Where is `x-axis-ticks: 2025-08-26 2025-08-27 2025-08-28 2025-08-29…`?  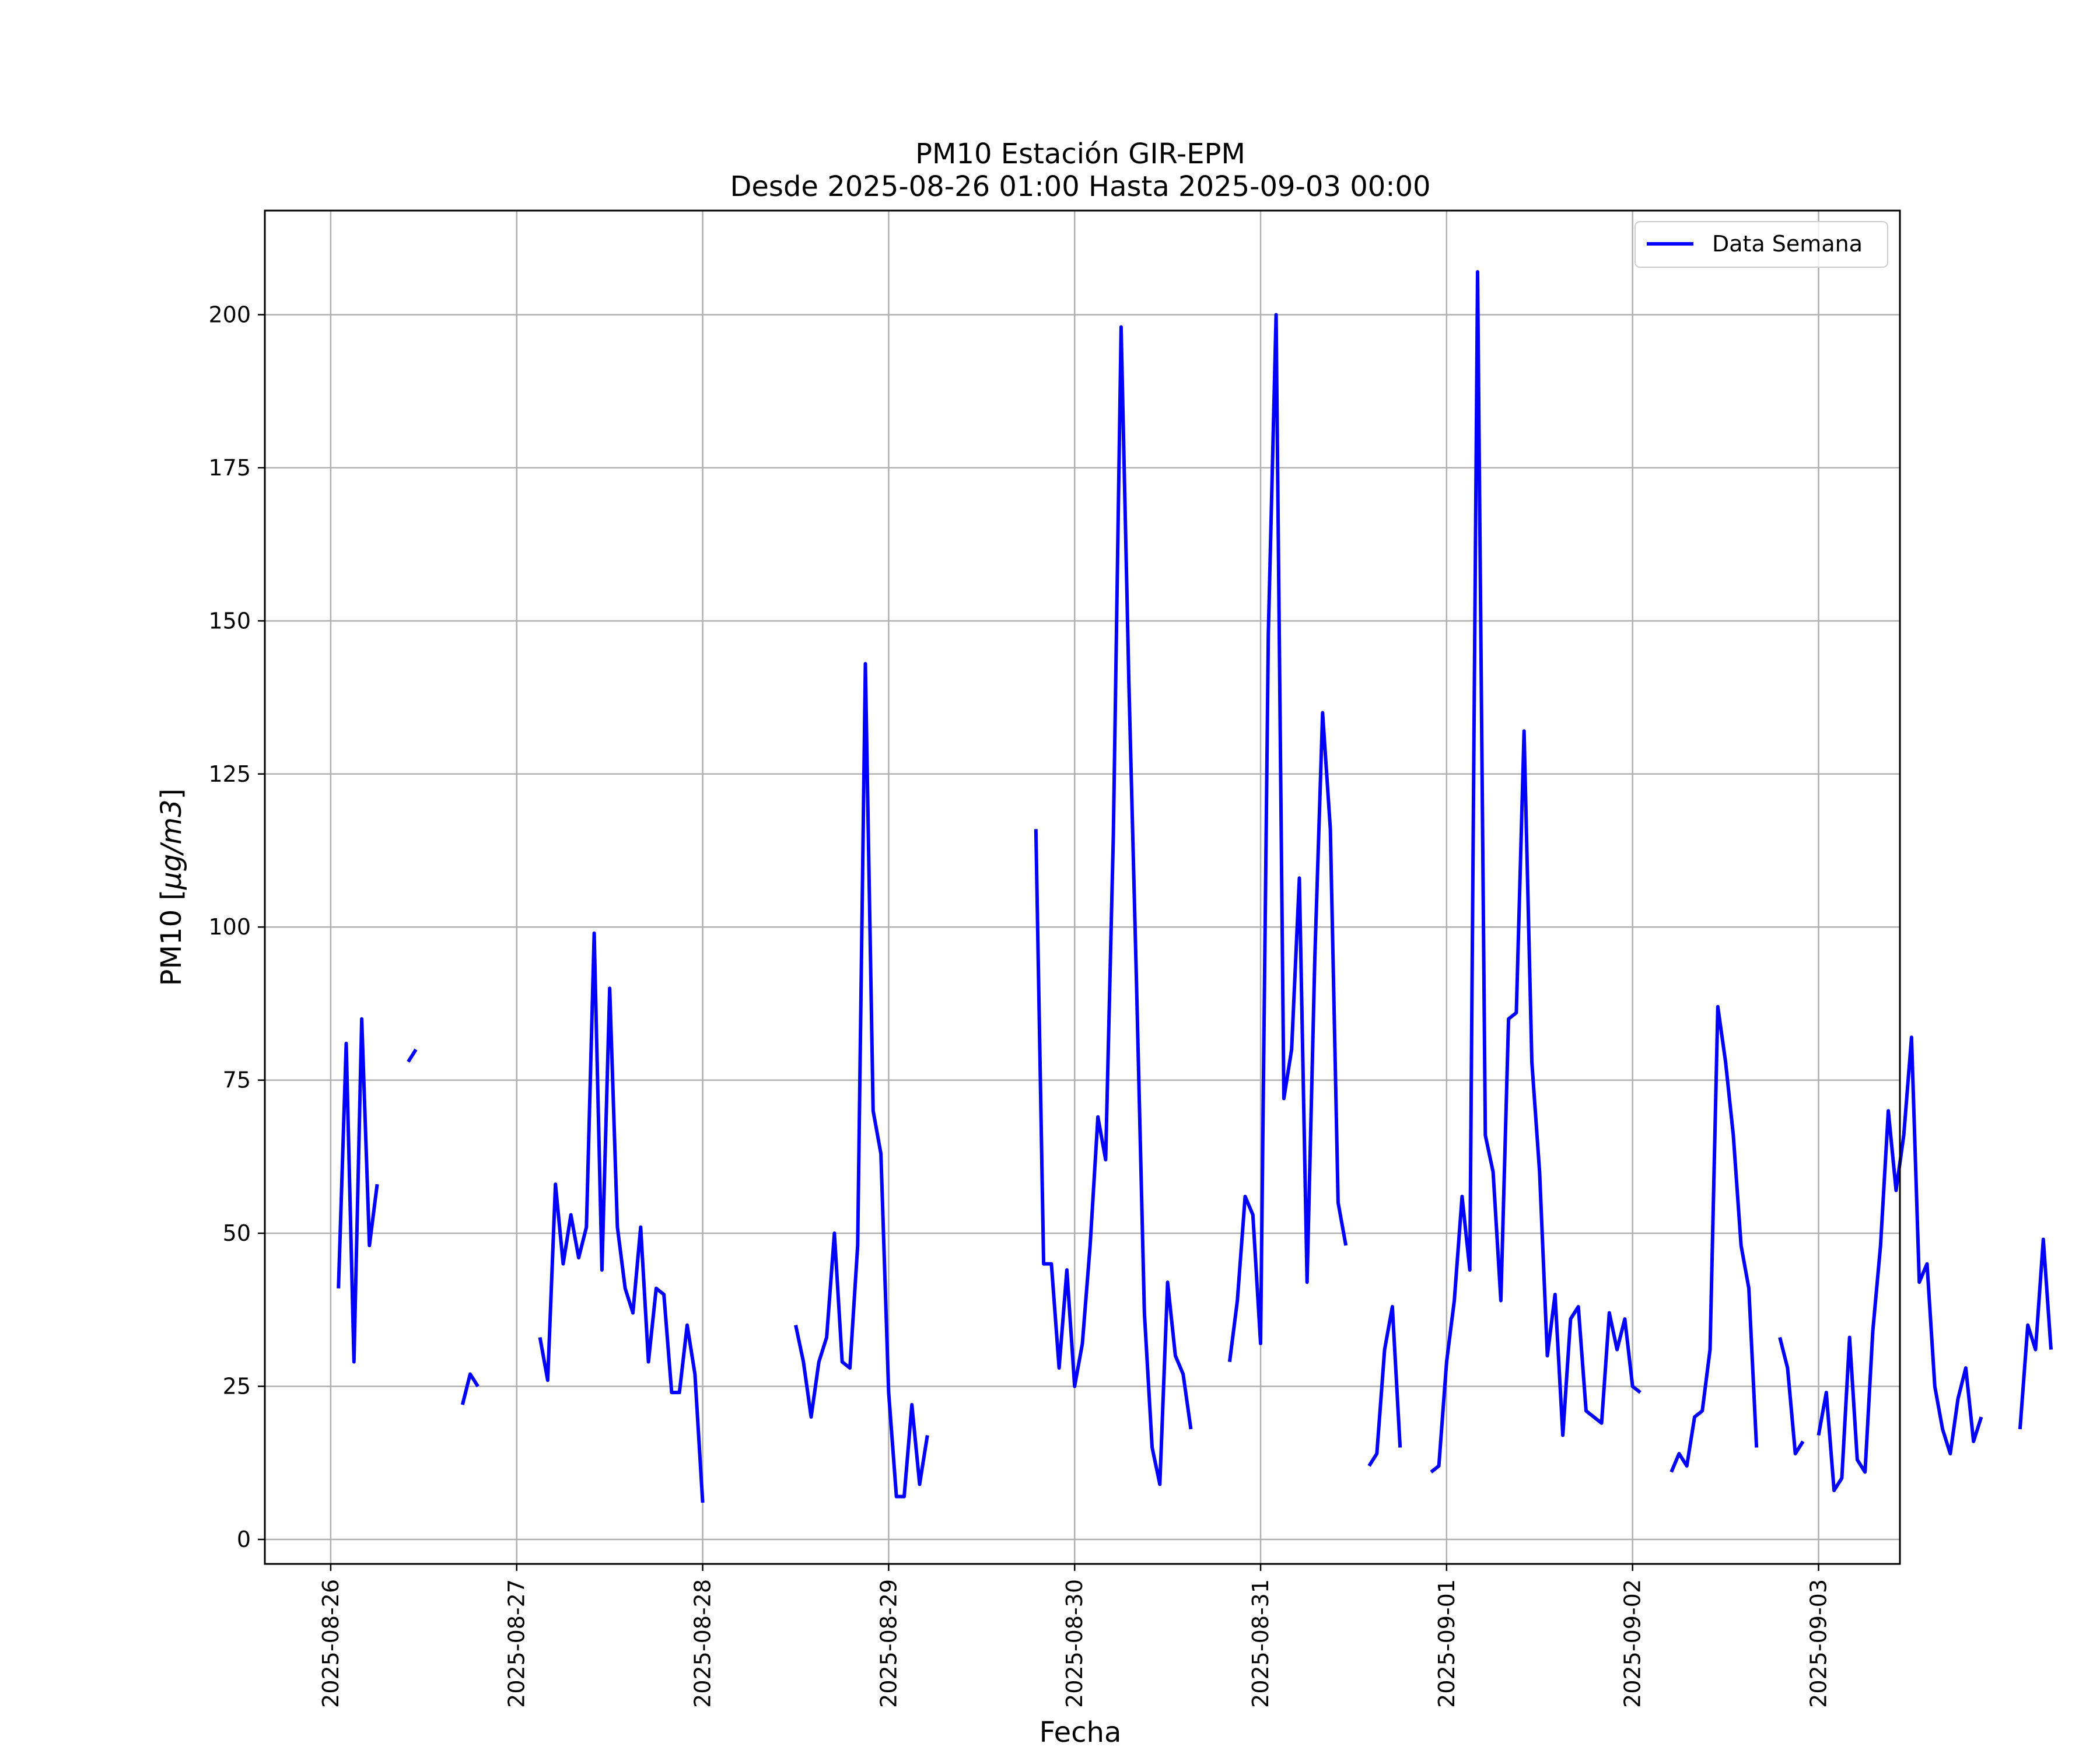 x-axis-ticks: 2025-08-26 2025-08-27 2025-08-28 2025-08-29… is located at coordinates (1075, 1636).